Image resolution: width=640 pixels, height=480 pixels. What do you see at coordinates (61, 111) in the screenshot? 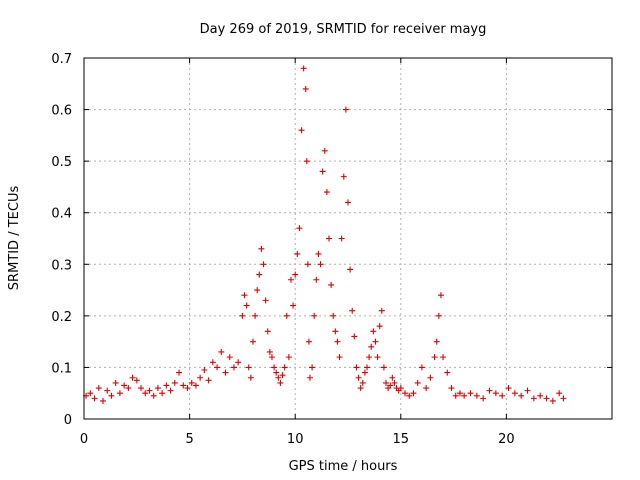
I see `y-tick-label: 0.6` at bounding box center [61, 111].